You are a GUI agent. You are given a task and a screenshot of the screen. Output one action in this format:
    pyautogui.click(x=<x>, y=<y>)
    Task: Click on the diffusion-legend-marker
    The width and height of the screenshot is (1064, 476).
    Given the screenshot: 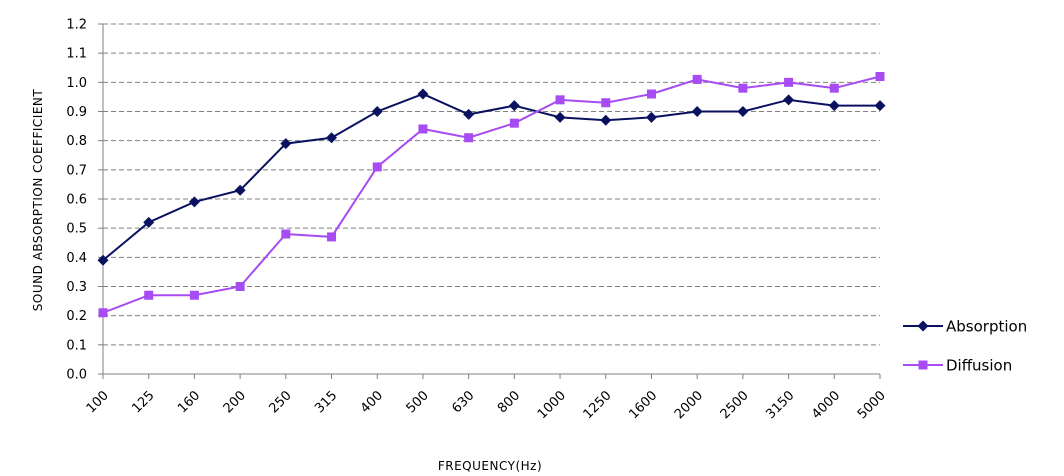 What is the action you would take?
    pyautogui.click(x=923, y=365)
    